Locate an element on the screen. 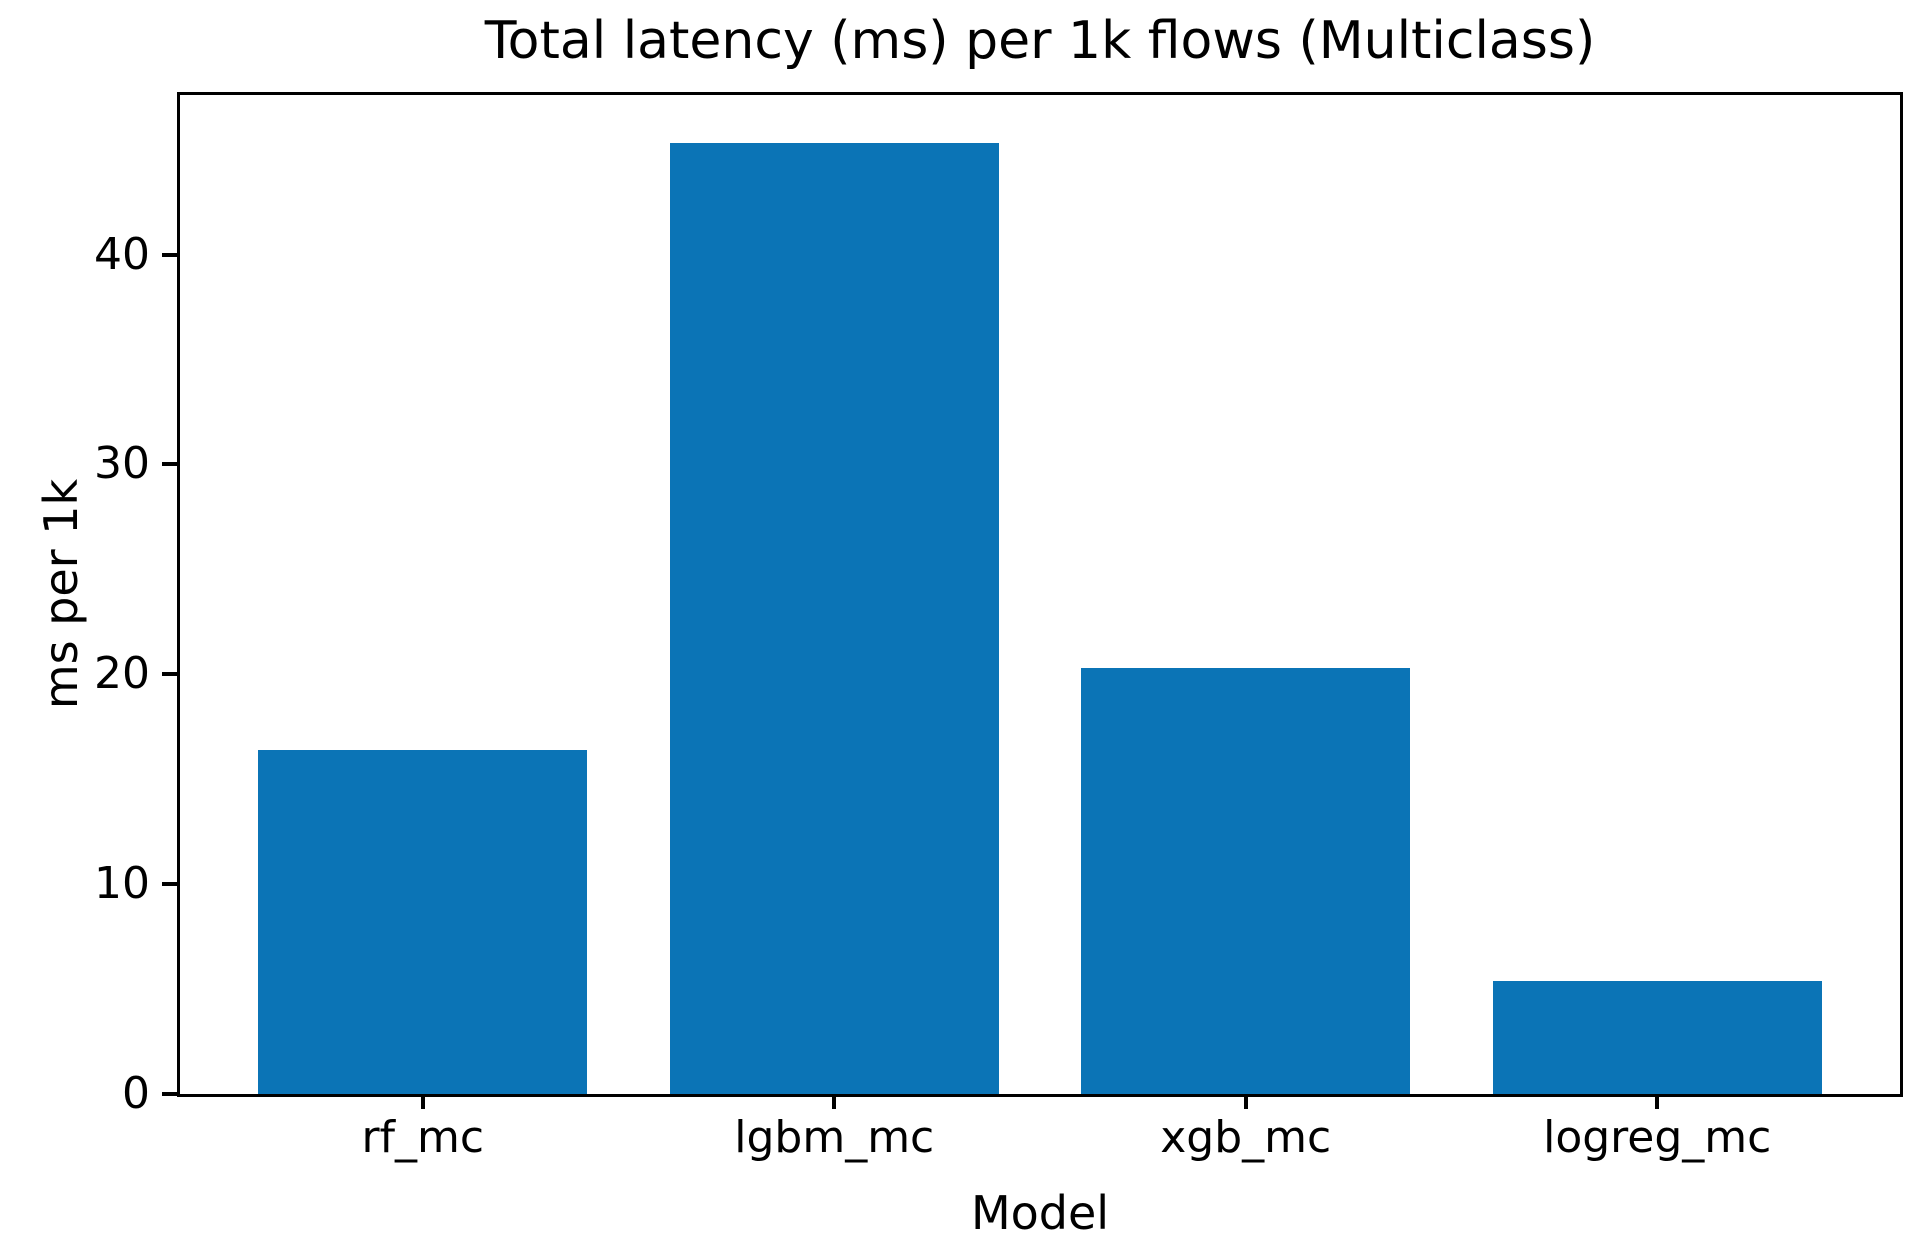 This screenshot has width=1920, height=1251. y-tick-label-30: 30 is located at coordinates (122, 464).